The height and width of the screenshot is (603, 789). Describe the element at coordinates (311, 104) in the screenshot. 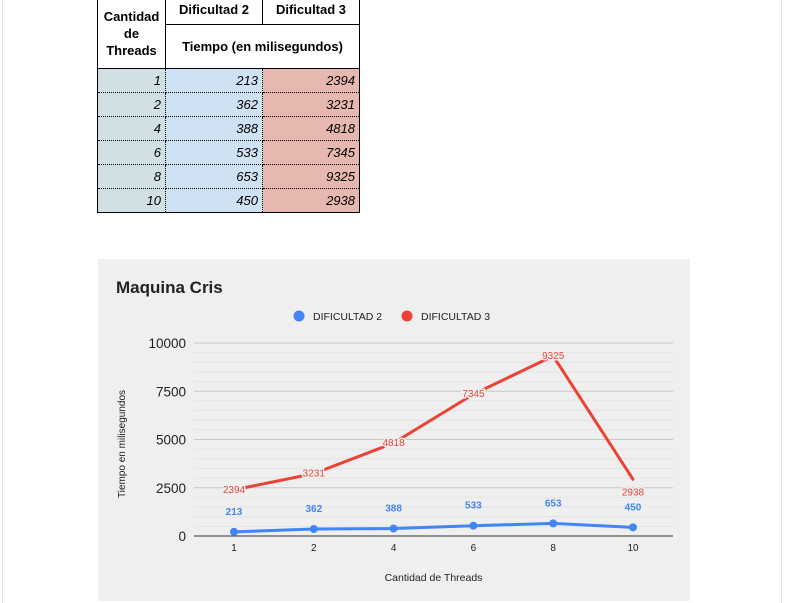

I see `cell-dificultad-3: 3231` at that location.